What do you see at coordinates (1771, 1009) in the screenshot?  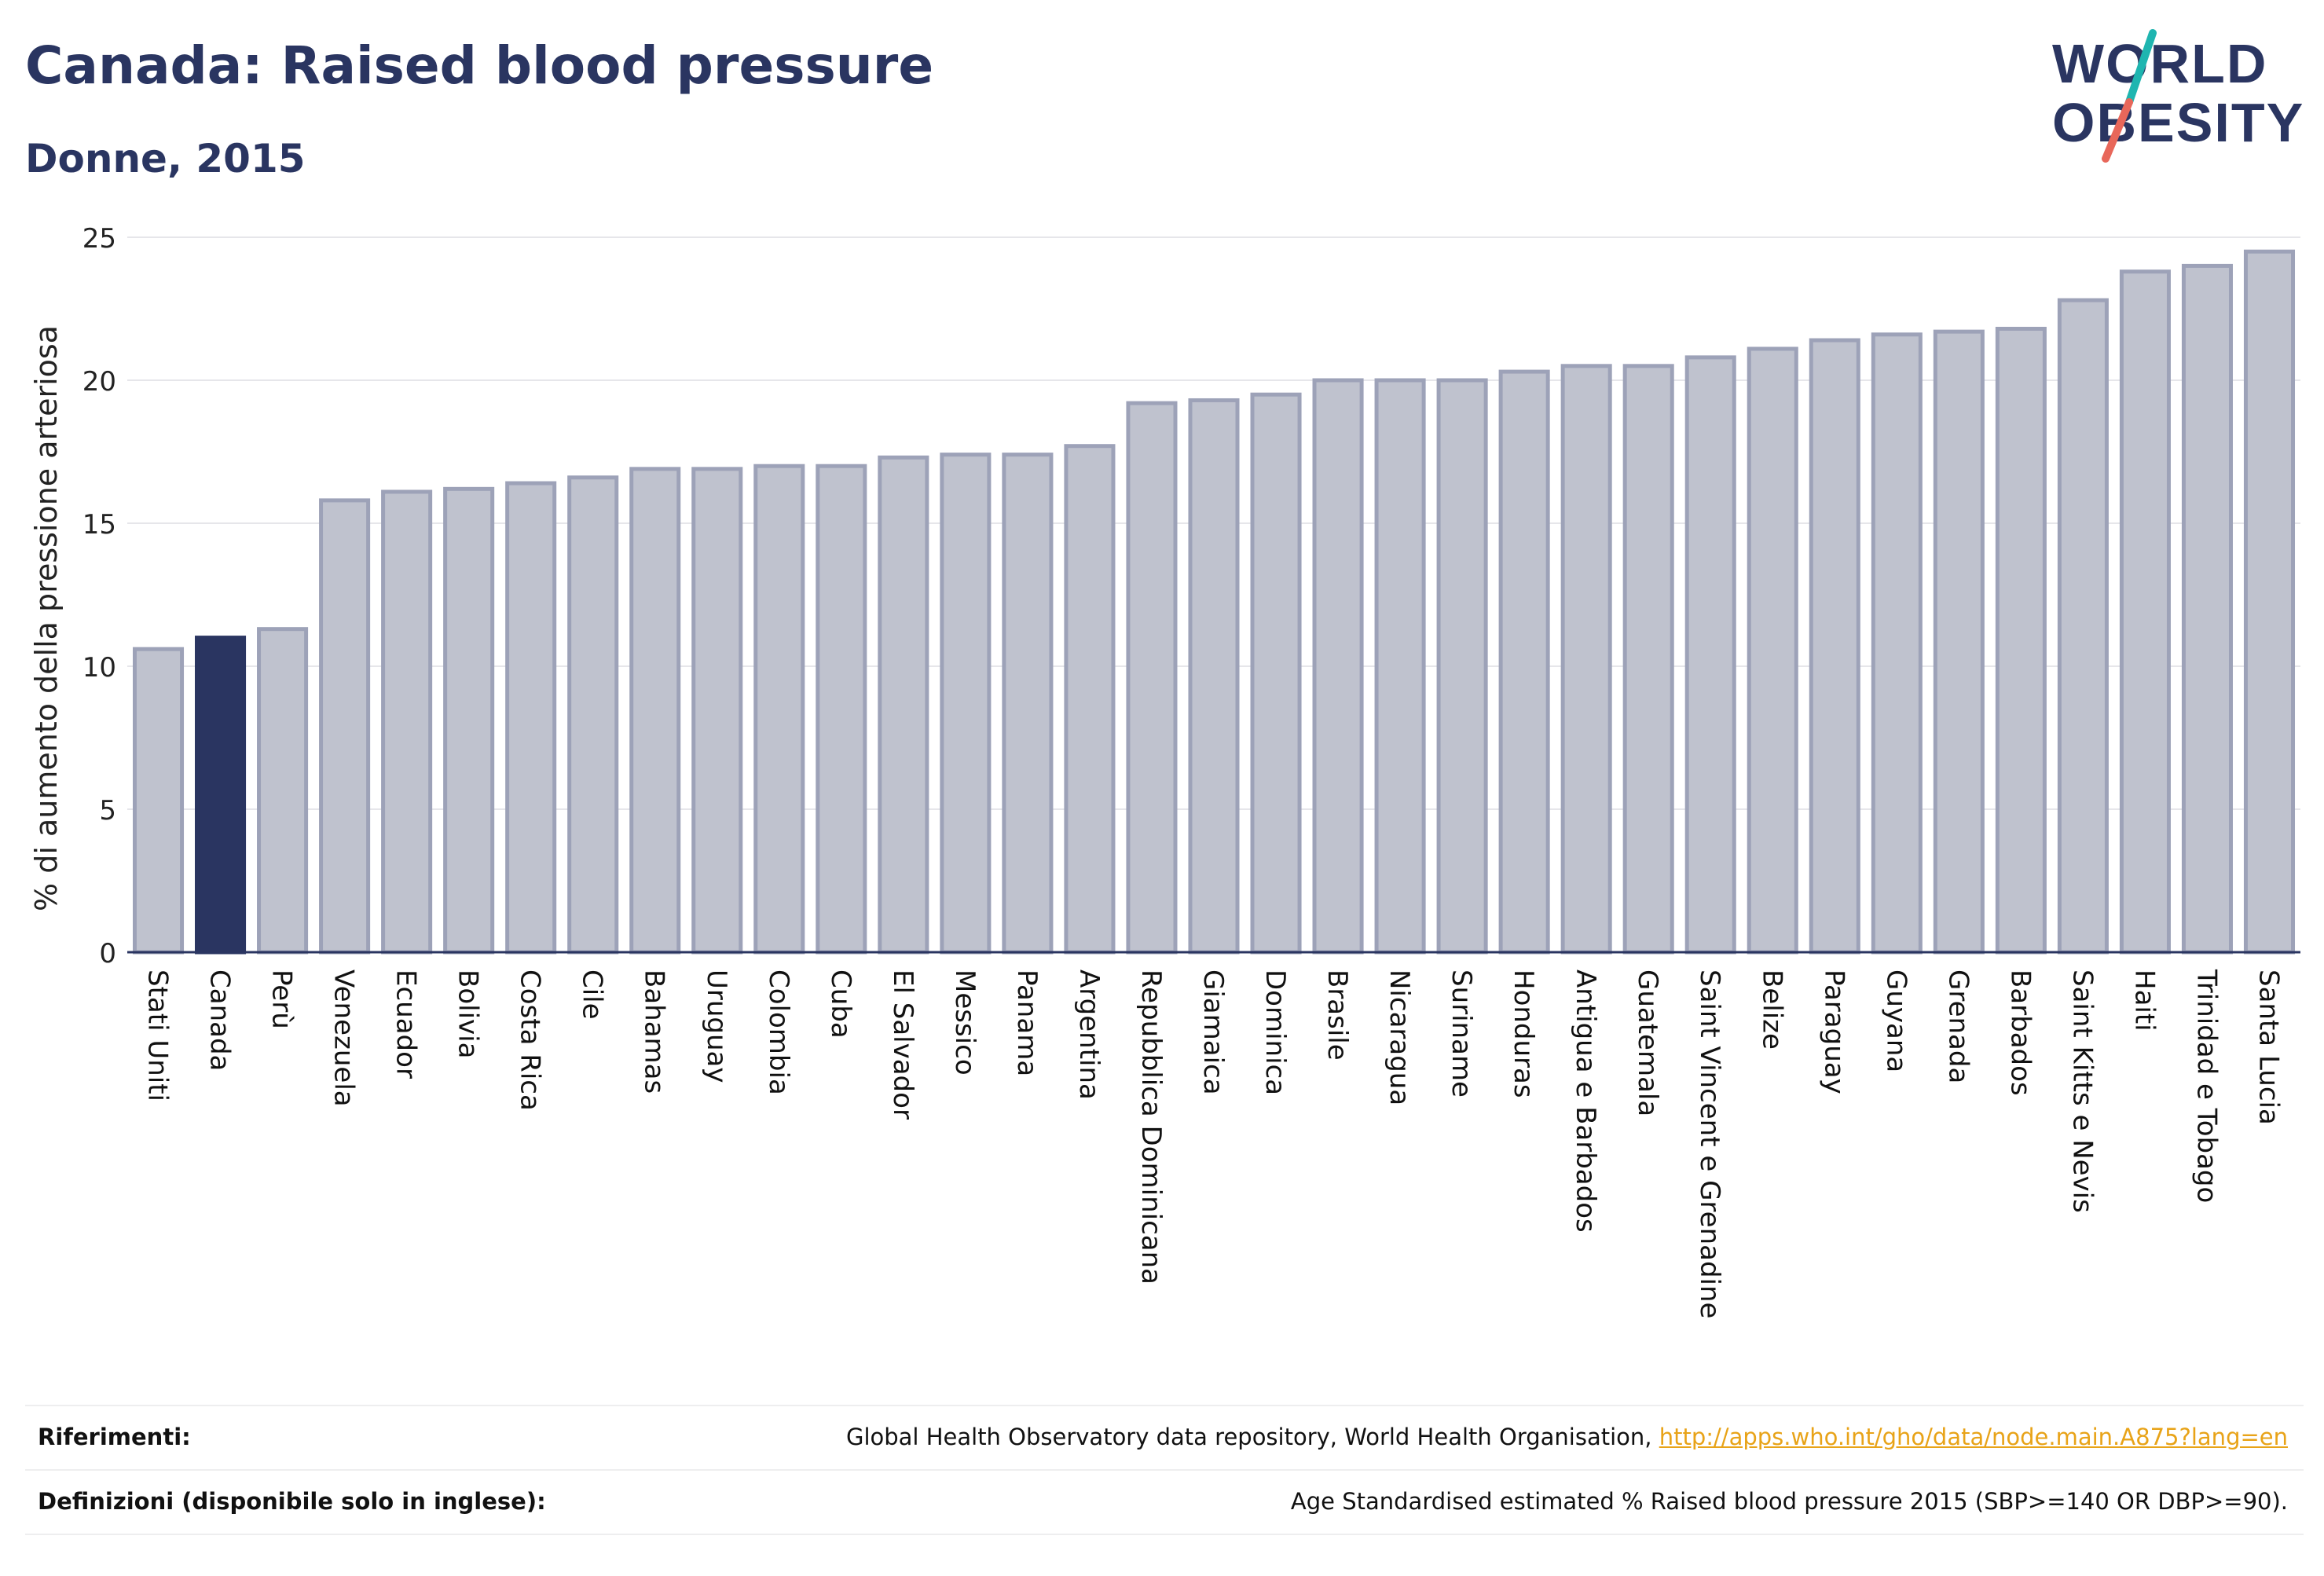 I see `x-tick-label: Belize` at bounding box center [1771, 1009].